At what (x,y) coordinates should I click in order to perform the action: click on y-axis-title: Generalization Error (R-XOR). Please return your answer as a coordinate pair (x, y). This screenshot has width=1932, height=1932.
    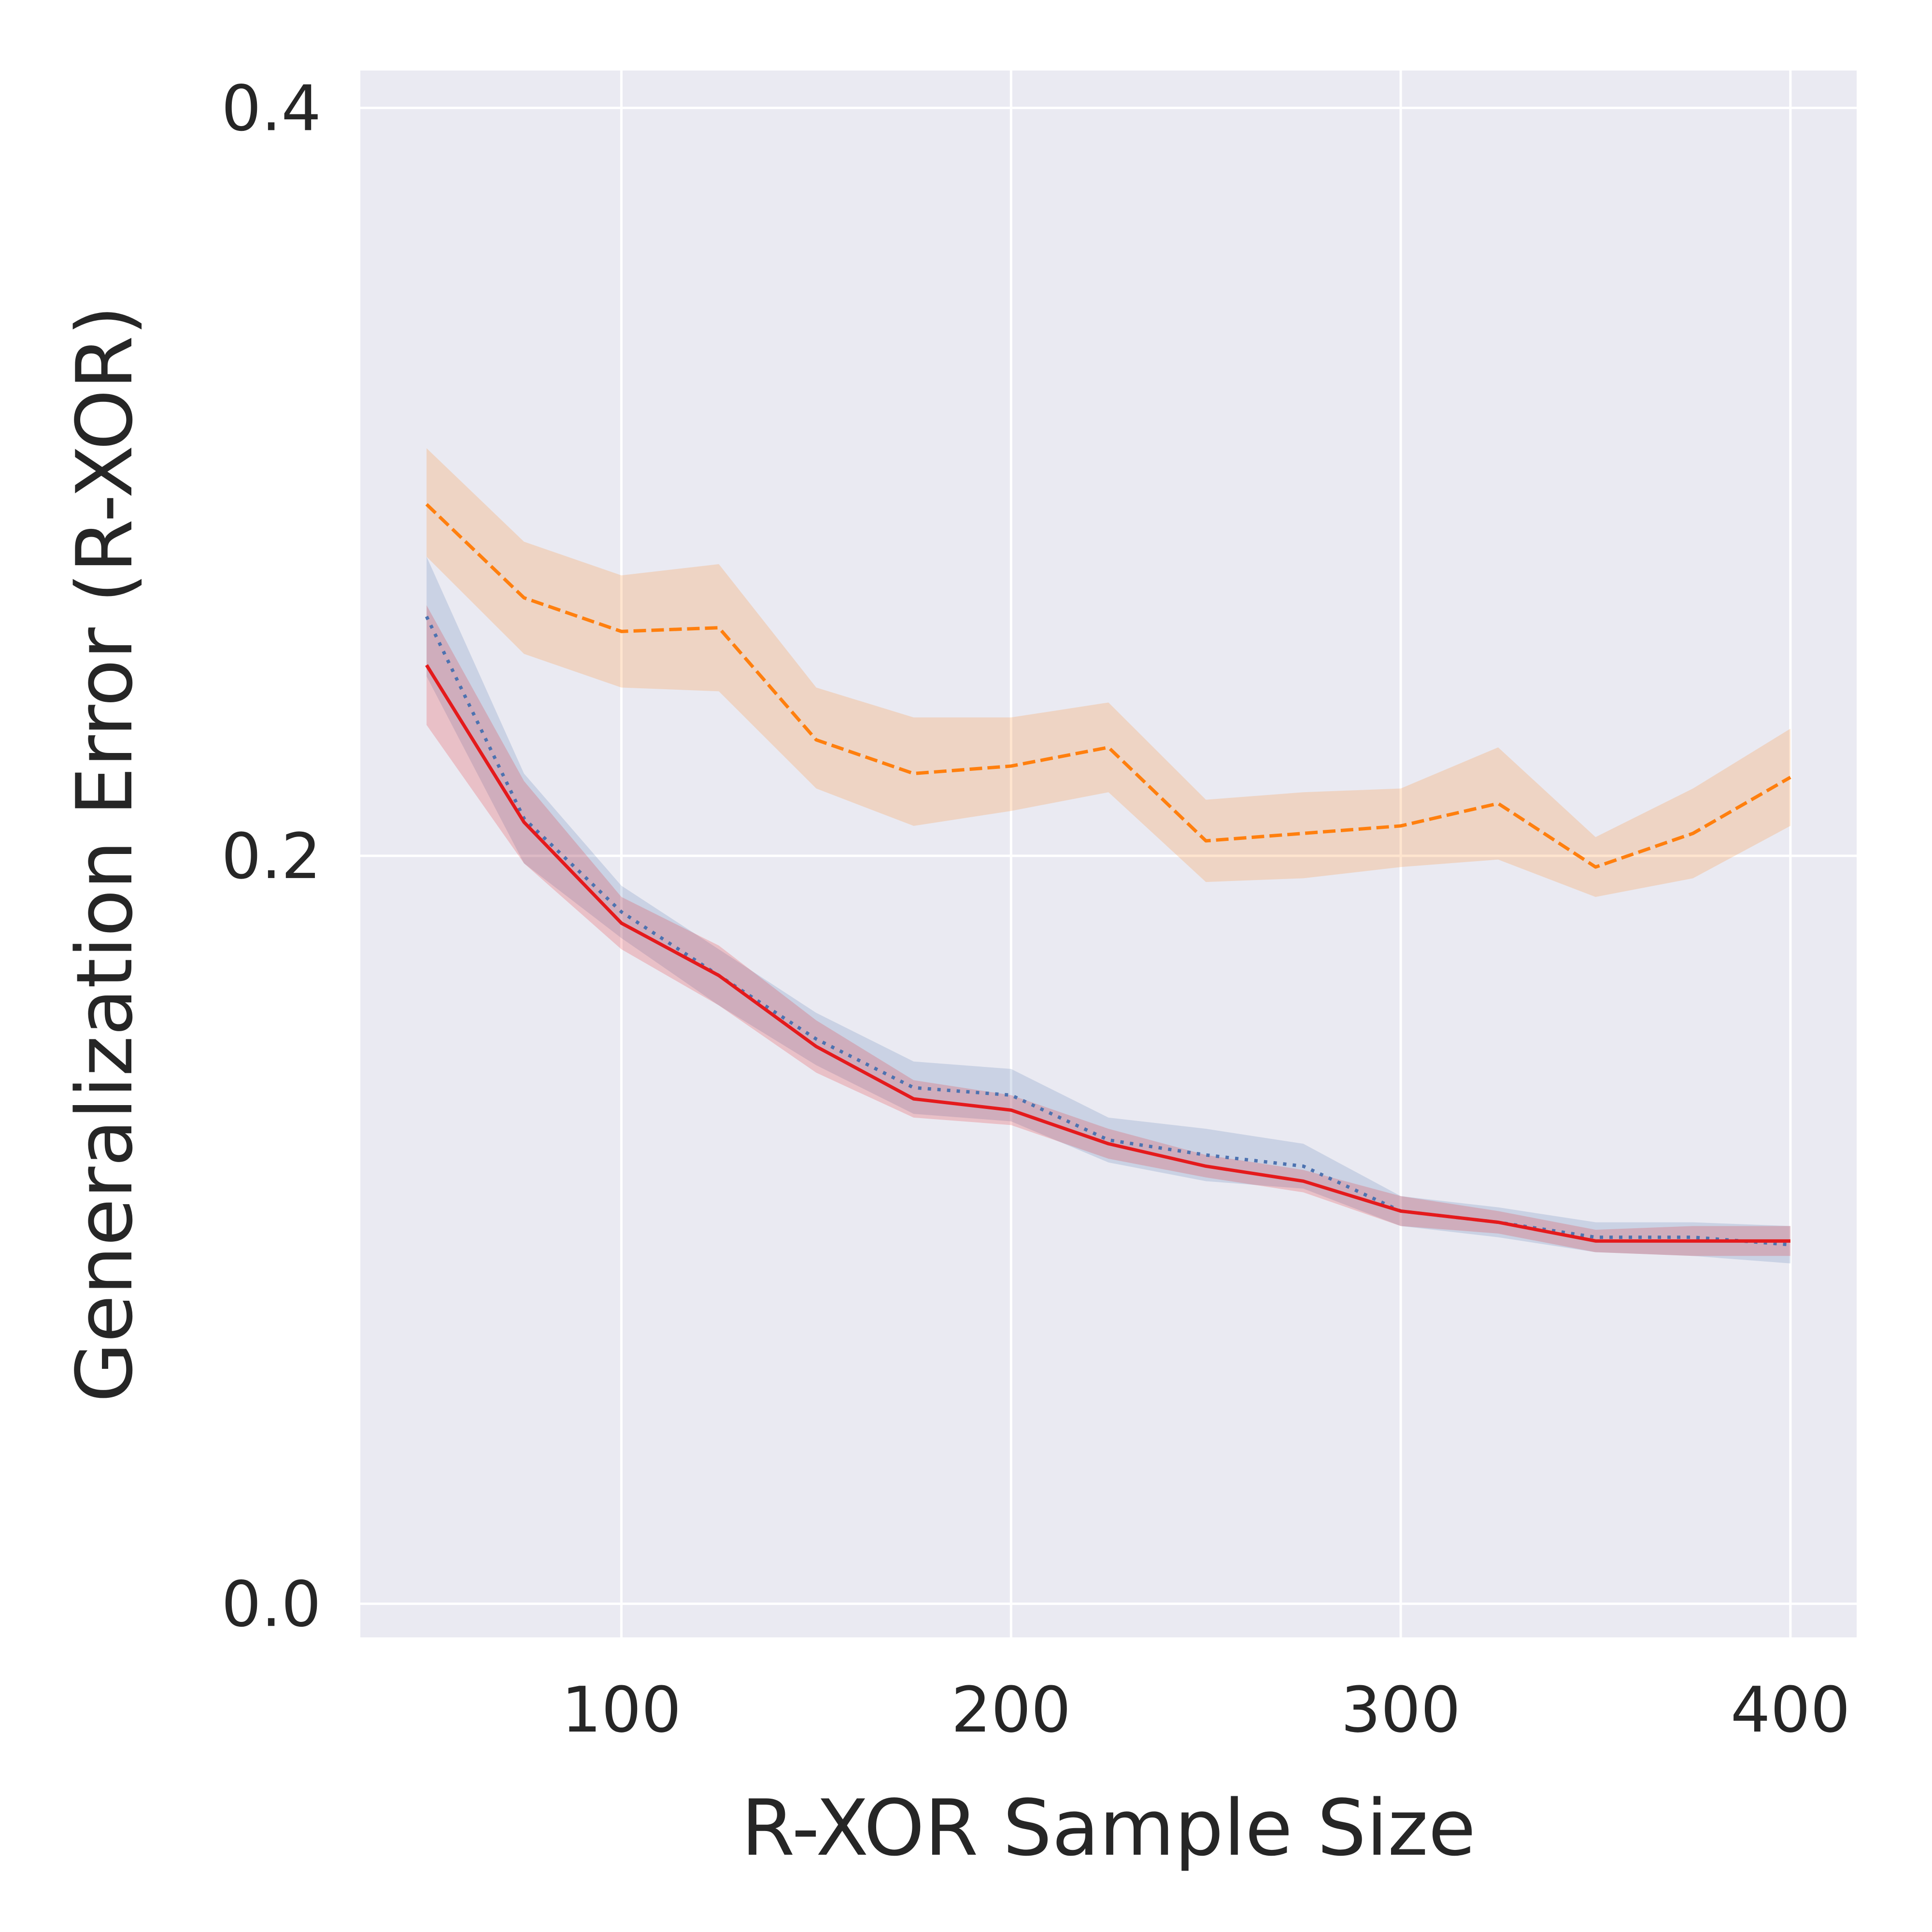
    Looking at the image, I should click on (104, 853).